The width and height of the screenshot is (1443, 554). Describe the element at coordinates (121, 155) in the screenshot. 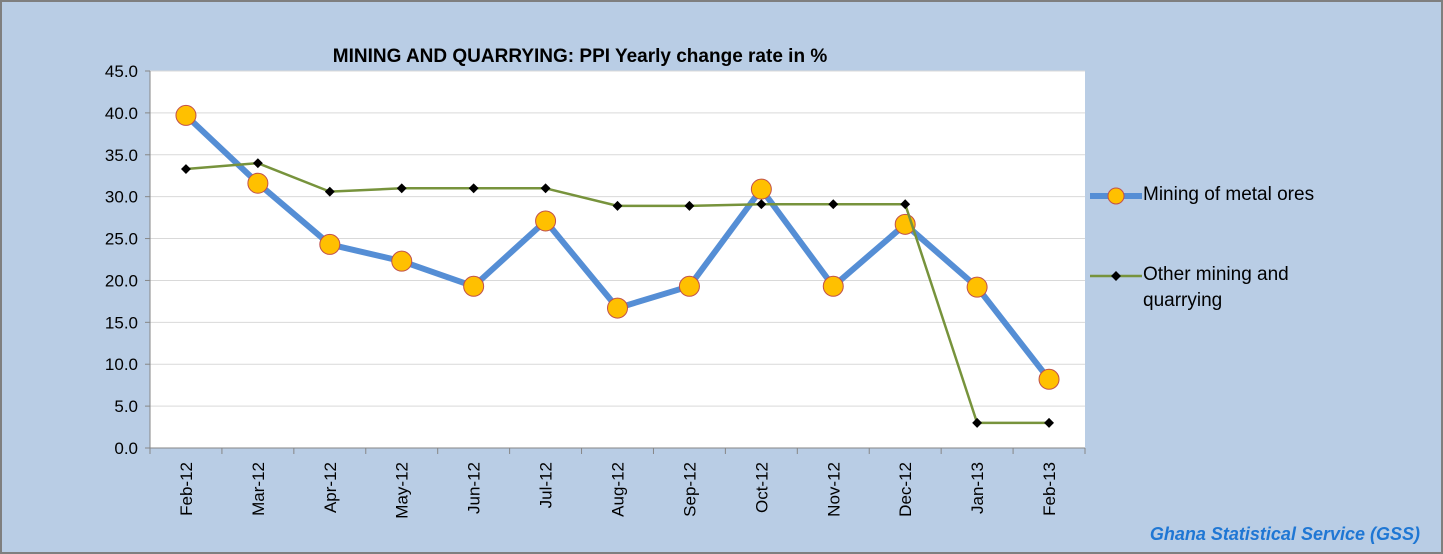

I see `y-tick-label: 35.0` at that location.